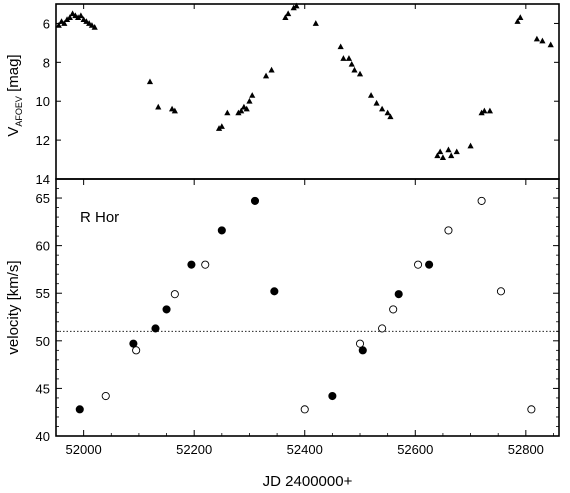  I want to click on magnitude-tick-label: 10, so click(43, 101).